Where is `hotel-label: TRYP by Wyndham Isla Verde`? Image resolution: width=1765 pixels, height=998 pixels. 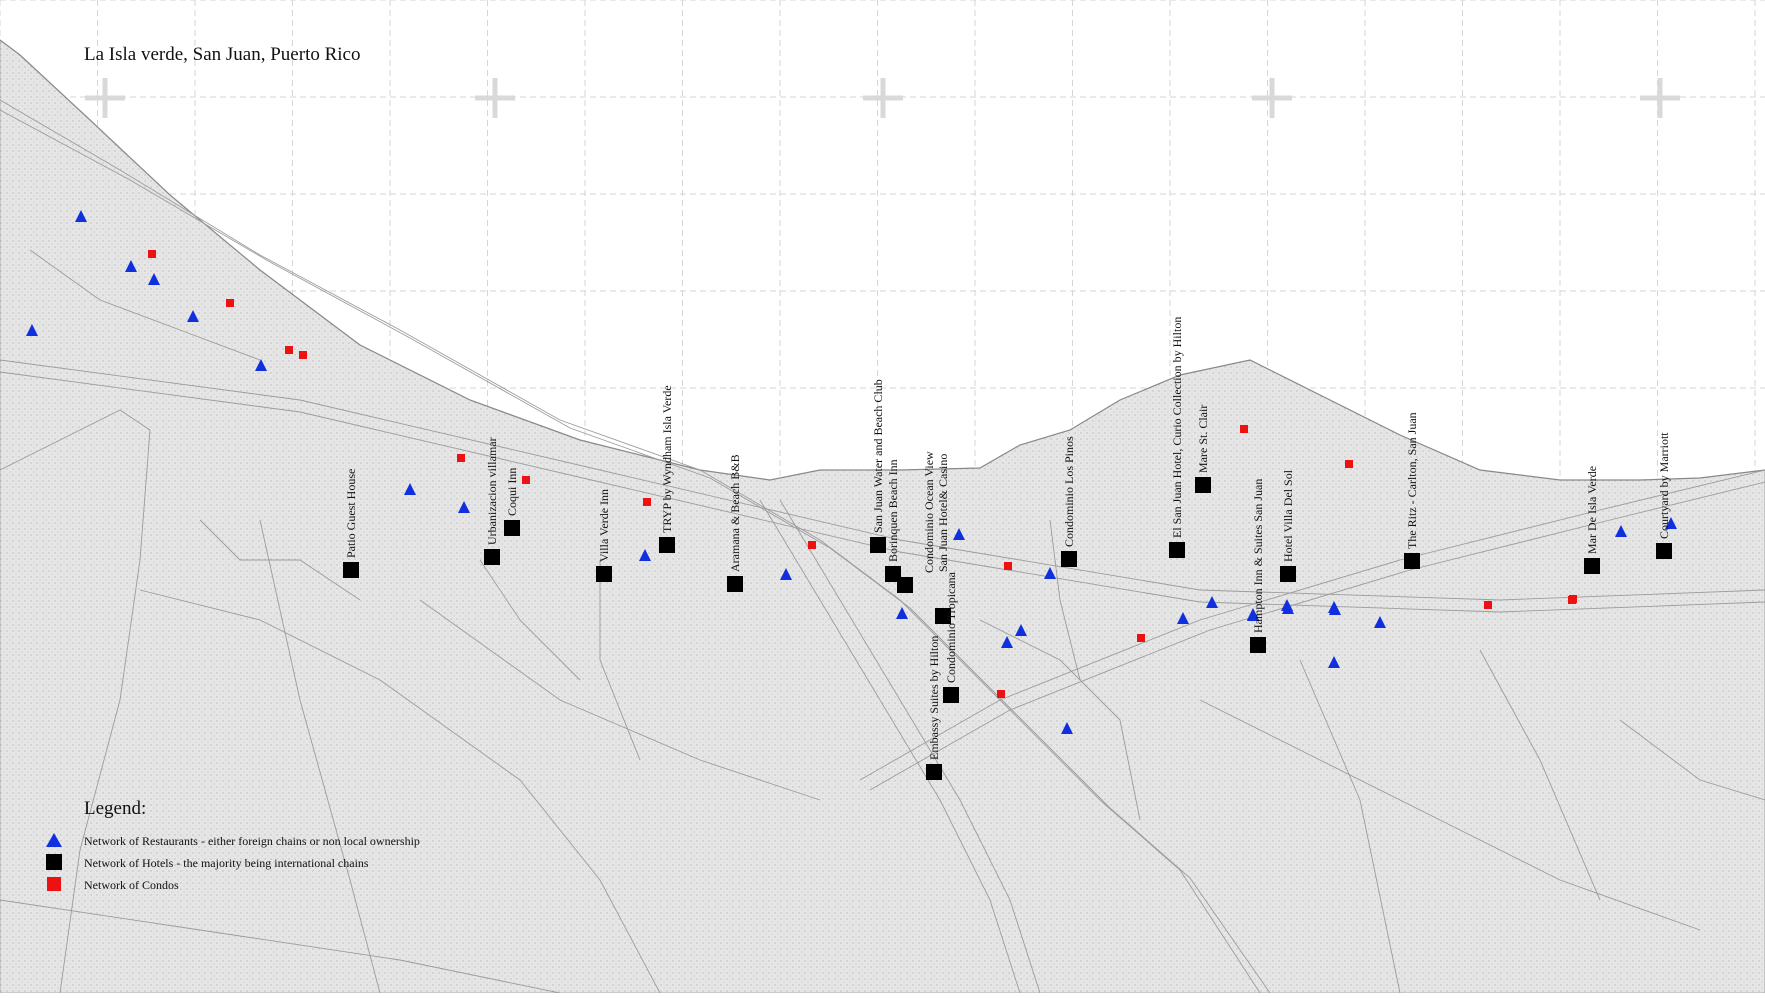 hotel-label: TRYP by Wyndham Isla Verde is located at coordinates (667, 459).